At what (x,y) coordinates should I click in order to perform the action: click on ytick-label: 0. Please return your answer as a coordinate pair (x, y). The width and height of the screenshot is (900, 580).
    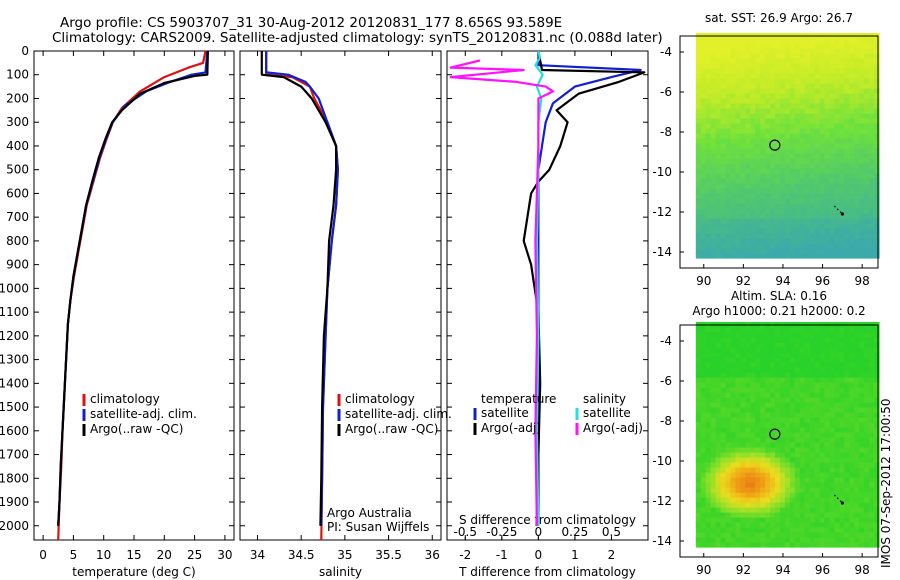
    Looking at the image, I should click on (25, 51).